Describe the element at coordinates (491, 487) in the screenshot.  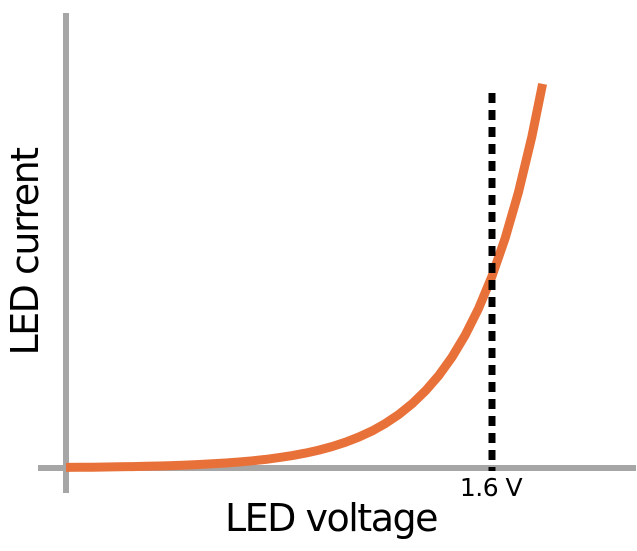
I see `threshold-label: 1.6 V` at that location.